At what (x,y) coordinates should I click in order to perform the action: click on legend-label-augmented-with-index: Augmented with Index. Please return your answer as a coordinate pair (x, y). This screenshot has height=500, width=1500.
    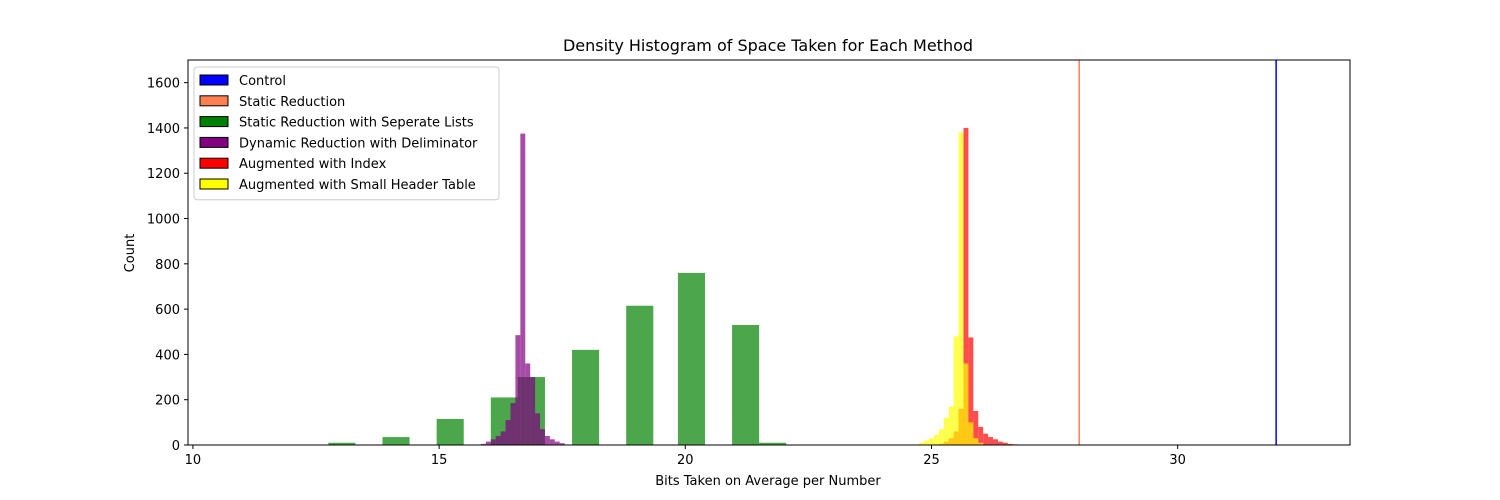
    Looking at the image, I should click on (313, 164).